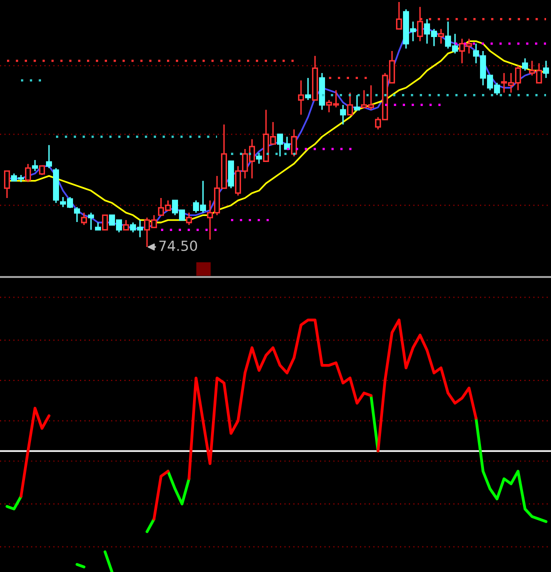  Describe the element at coordinates (178, 246) in the screenshot. I see `annotation: 74.50` at that location.